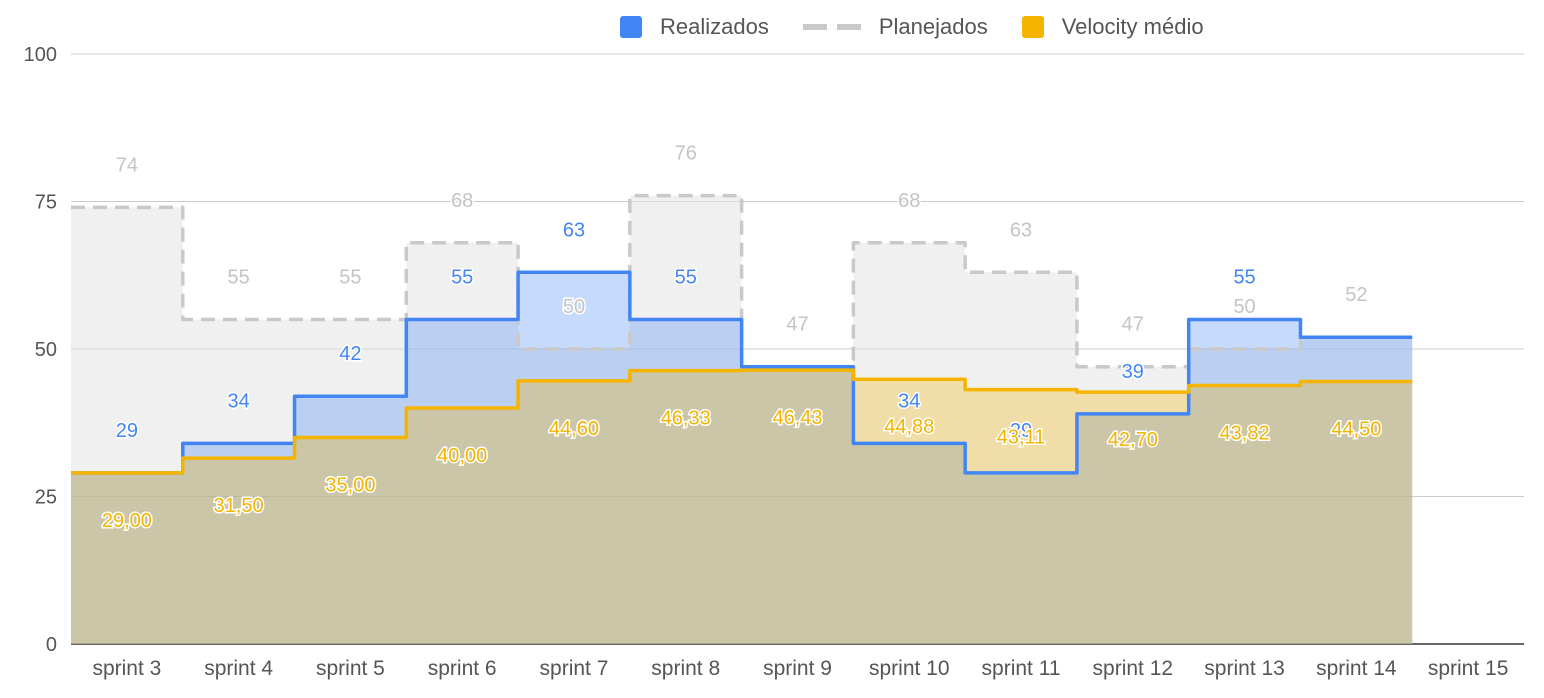  What do you see at coordinates (742, 421) in the screenshot?
I see `velocity-line` at bounding box center [742, 421].